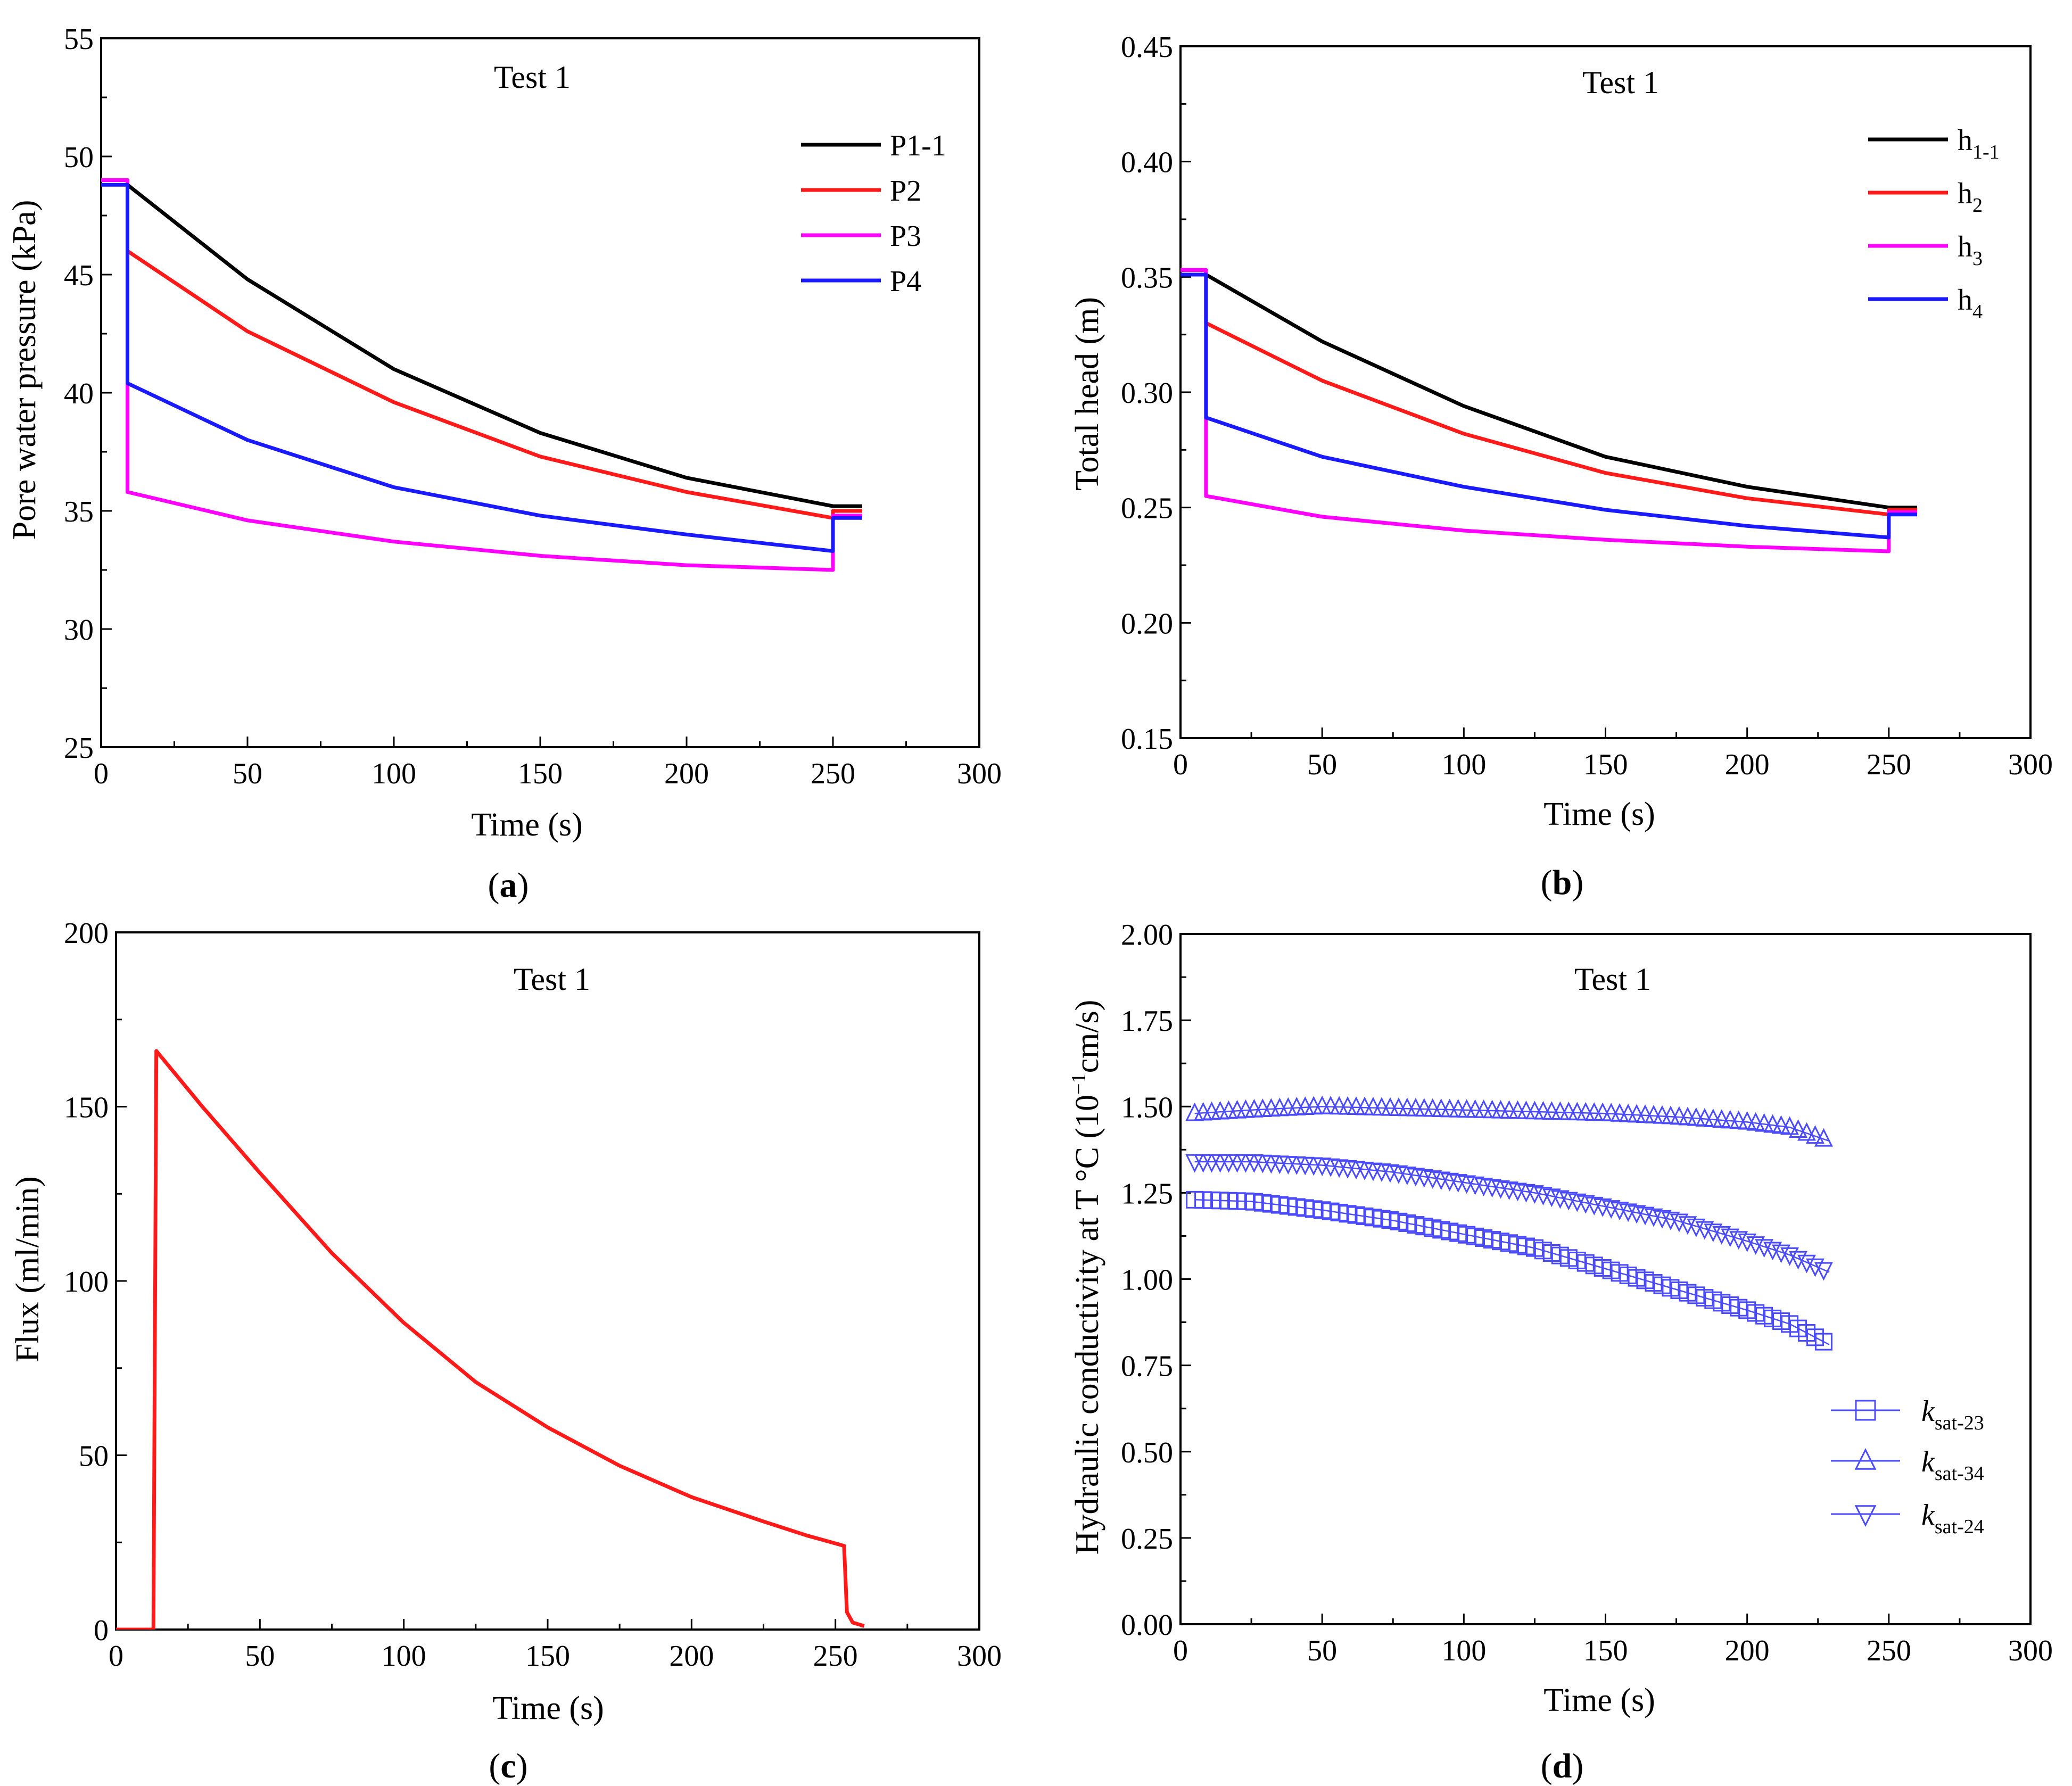  What do you see at coordinates (1970, 197) in the screenshot?
I see `legend-label: h2` at bounding box center [1970, 197].